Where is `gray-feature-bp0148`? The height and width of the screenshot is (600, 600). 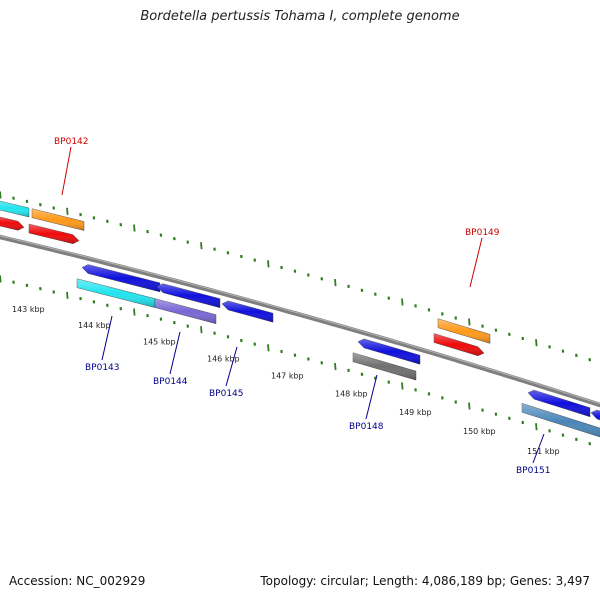 gray-feature-bp0148 is located at coordinates (384, 366).